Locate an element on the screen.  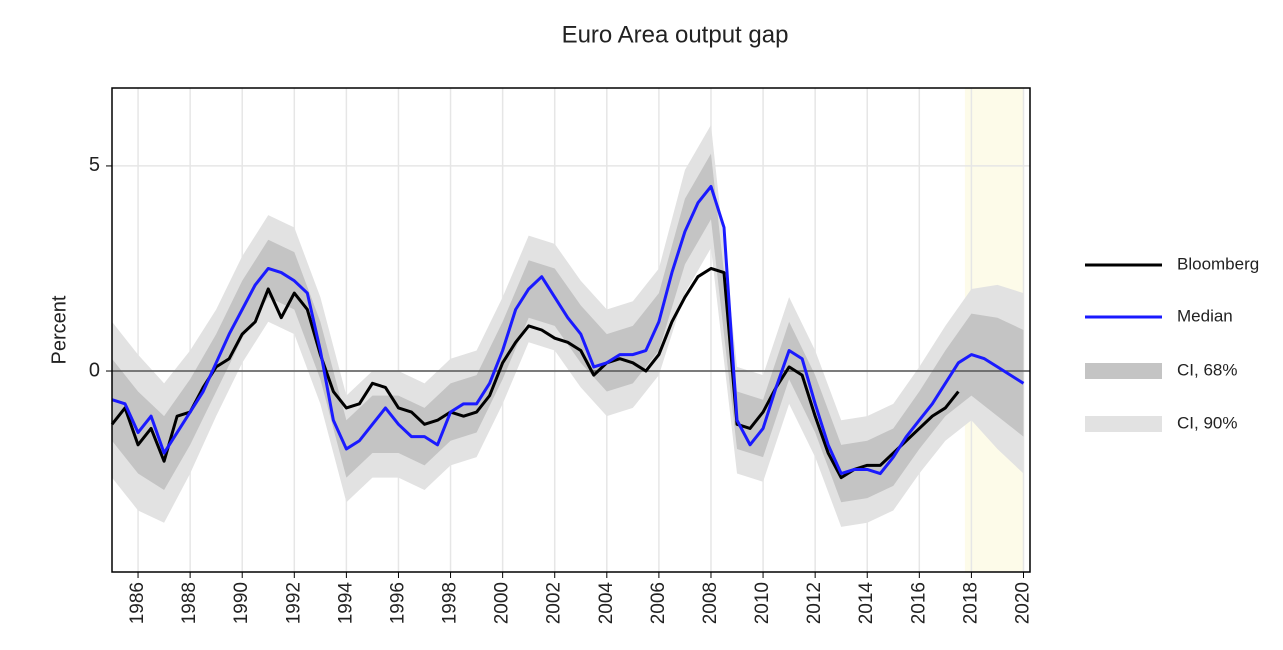
x-tick-label: 1998 is located at coordinates (450, 603).